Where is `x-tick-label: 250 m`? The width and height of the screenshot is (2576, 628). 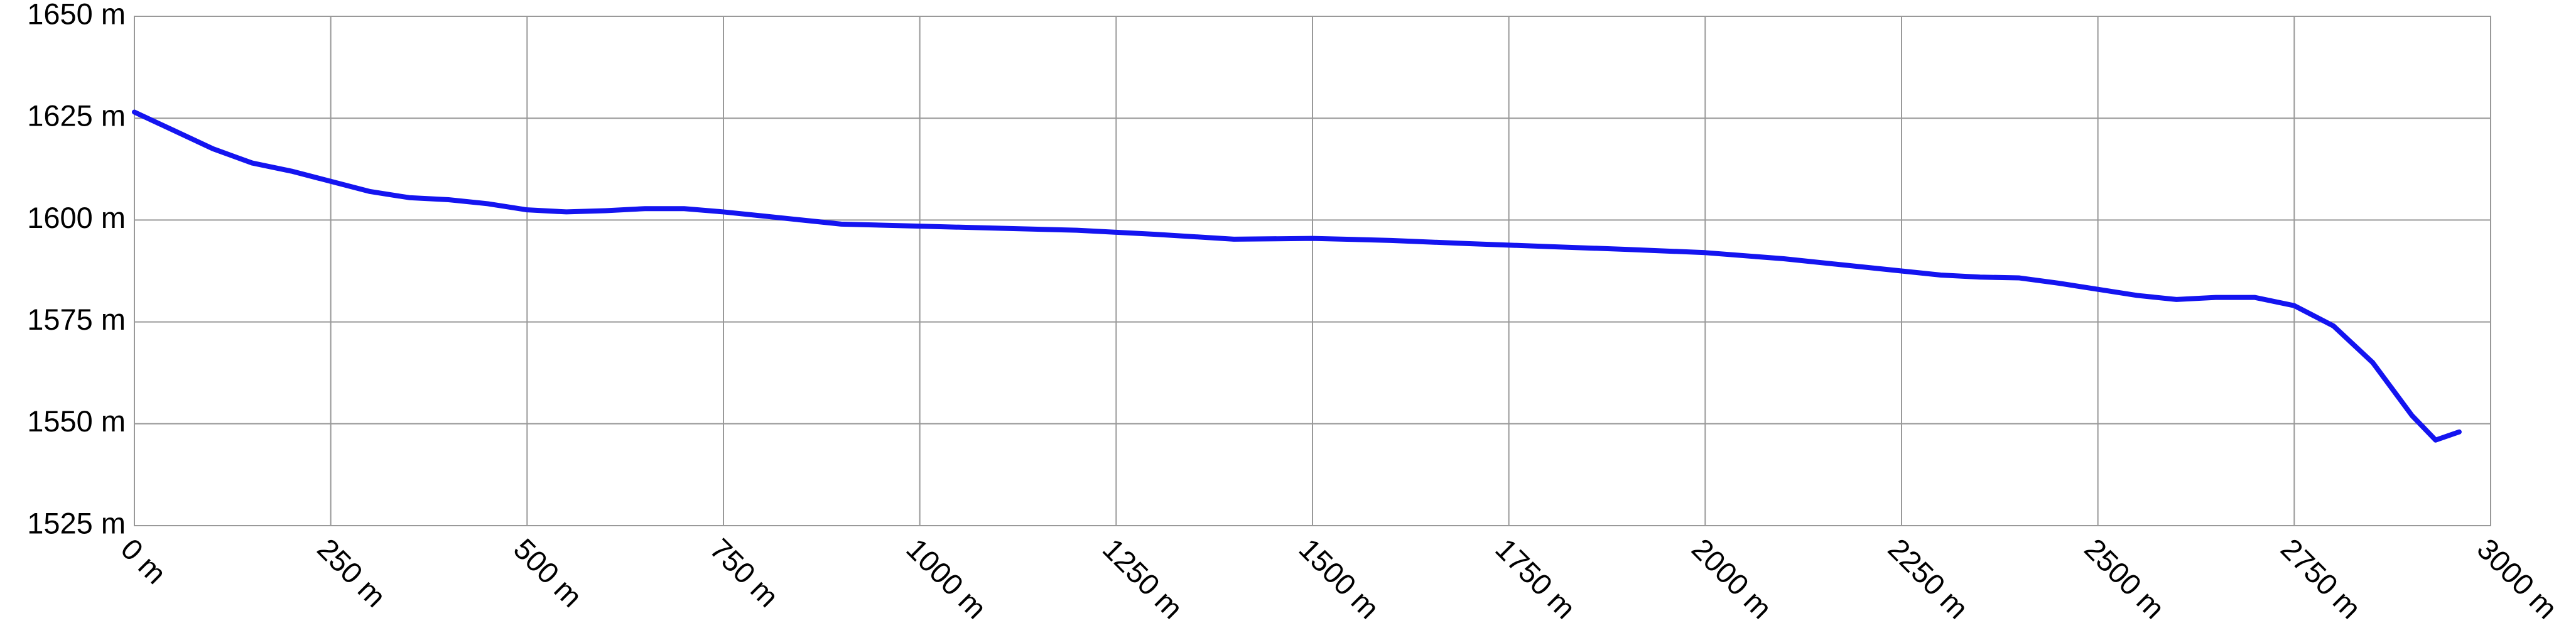 x-tick-label: 250 m is located at coordinates (351, 573).